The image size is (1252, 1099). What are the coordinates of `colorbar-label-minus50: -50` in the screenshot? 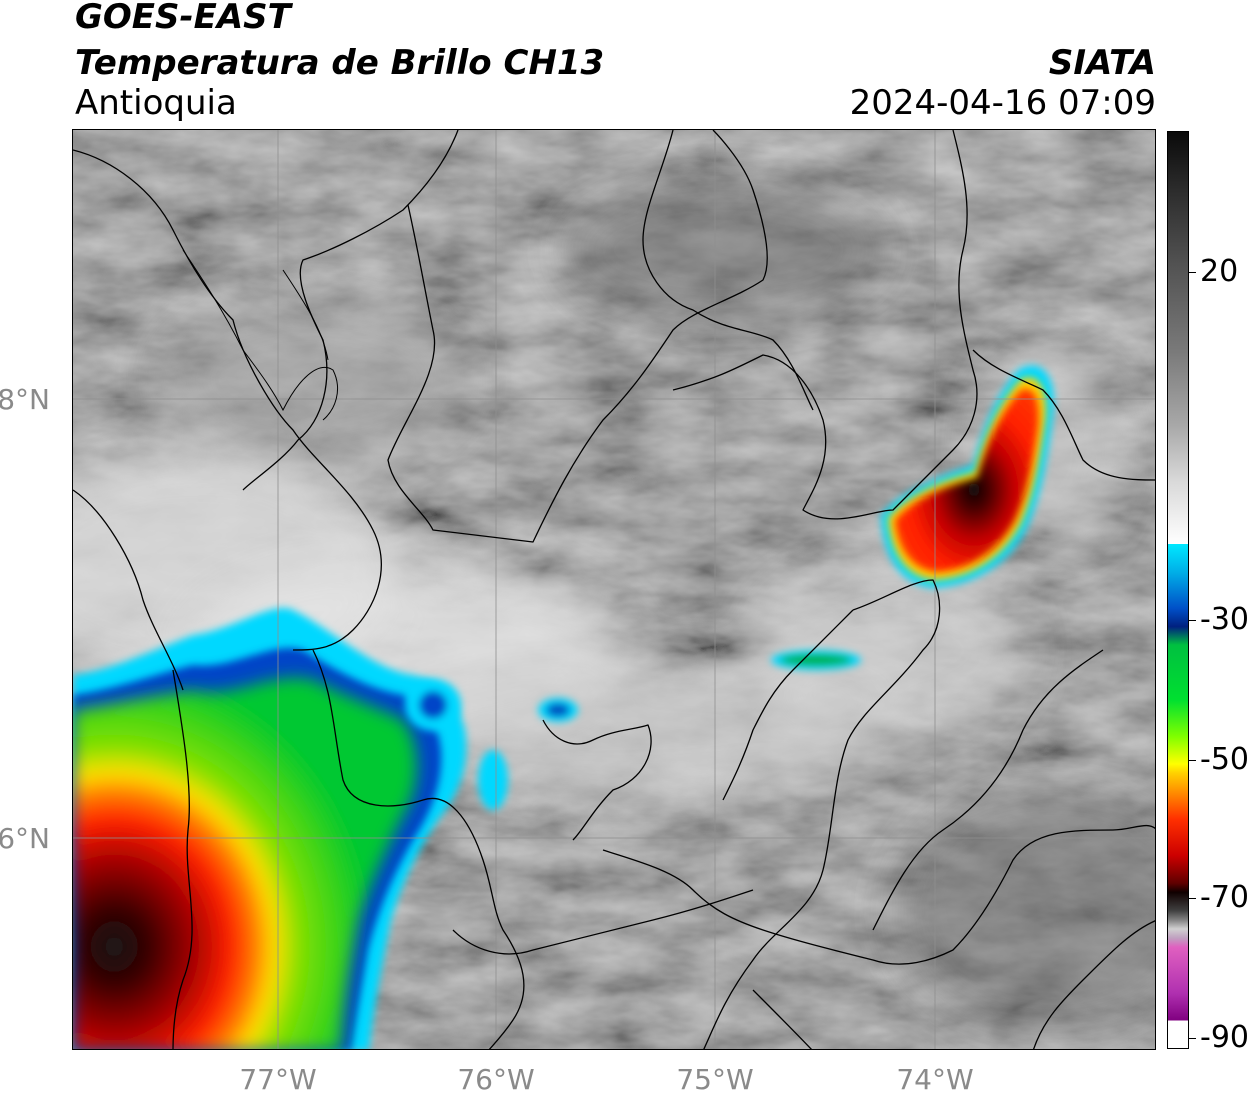 It's located at (1224, 759).